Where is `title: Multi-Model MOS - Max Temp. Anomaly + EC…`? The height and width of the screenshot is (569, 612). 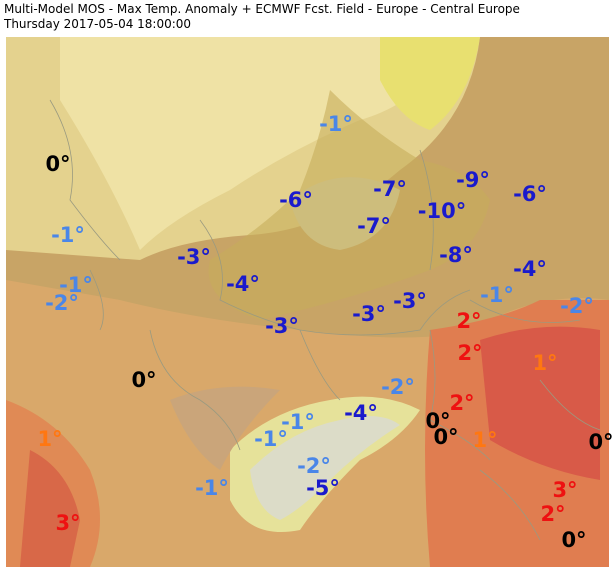
title: Multi-Model MOS - Max Temp. Anomaly + EC… is located at coordinates (262, 9).